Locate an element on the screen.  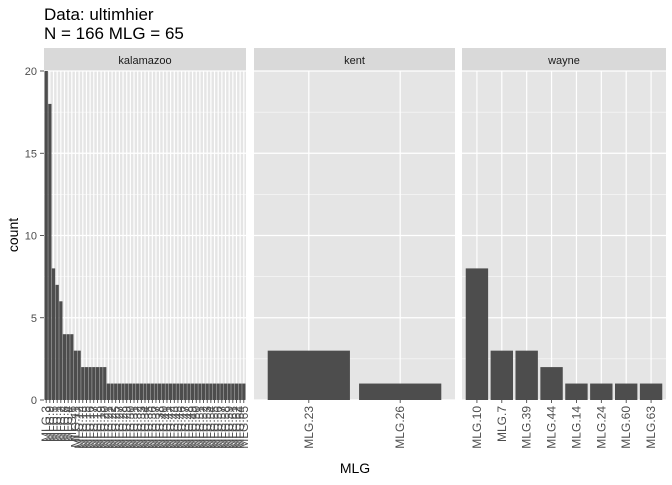
x-tick-label: MLG.48 is located at coordinates (189, 427).